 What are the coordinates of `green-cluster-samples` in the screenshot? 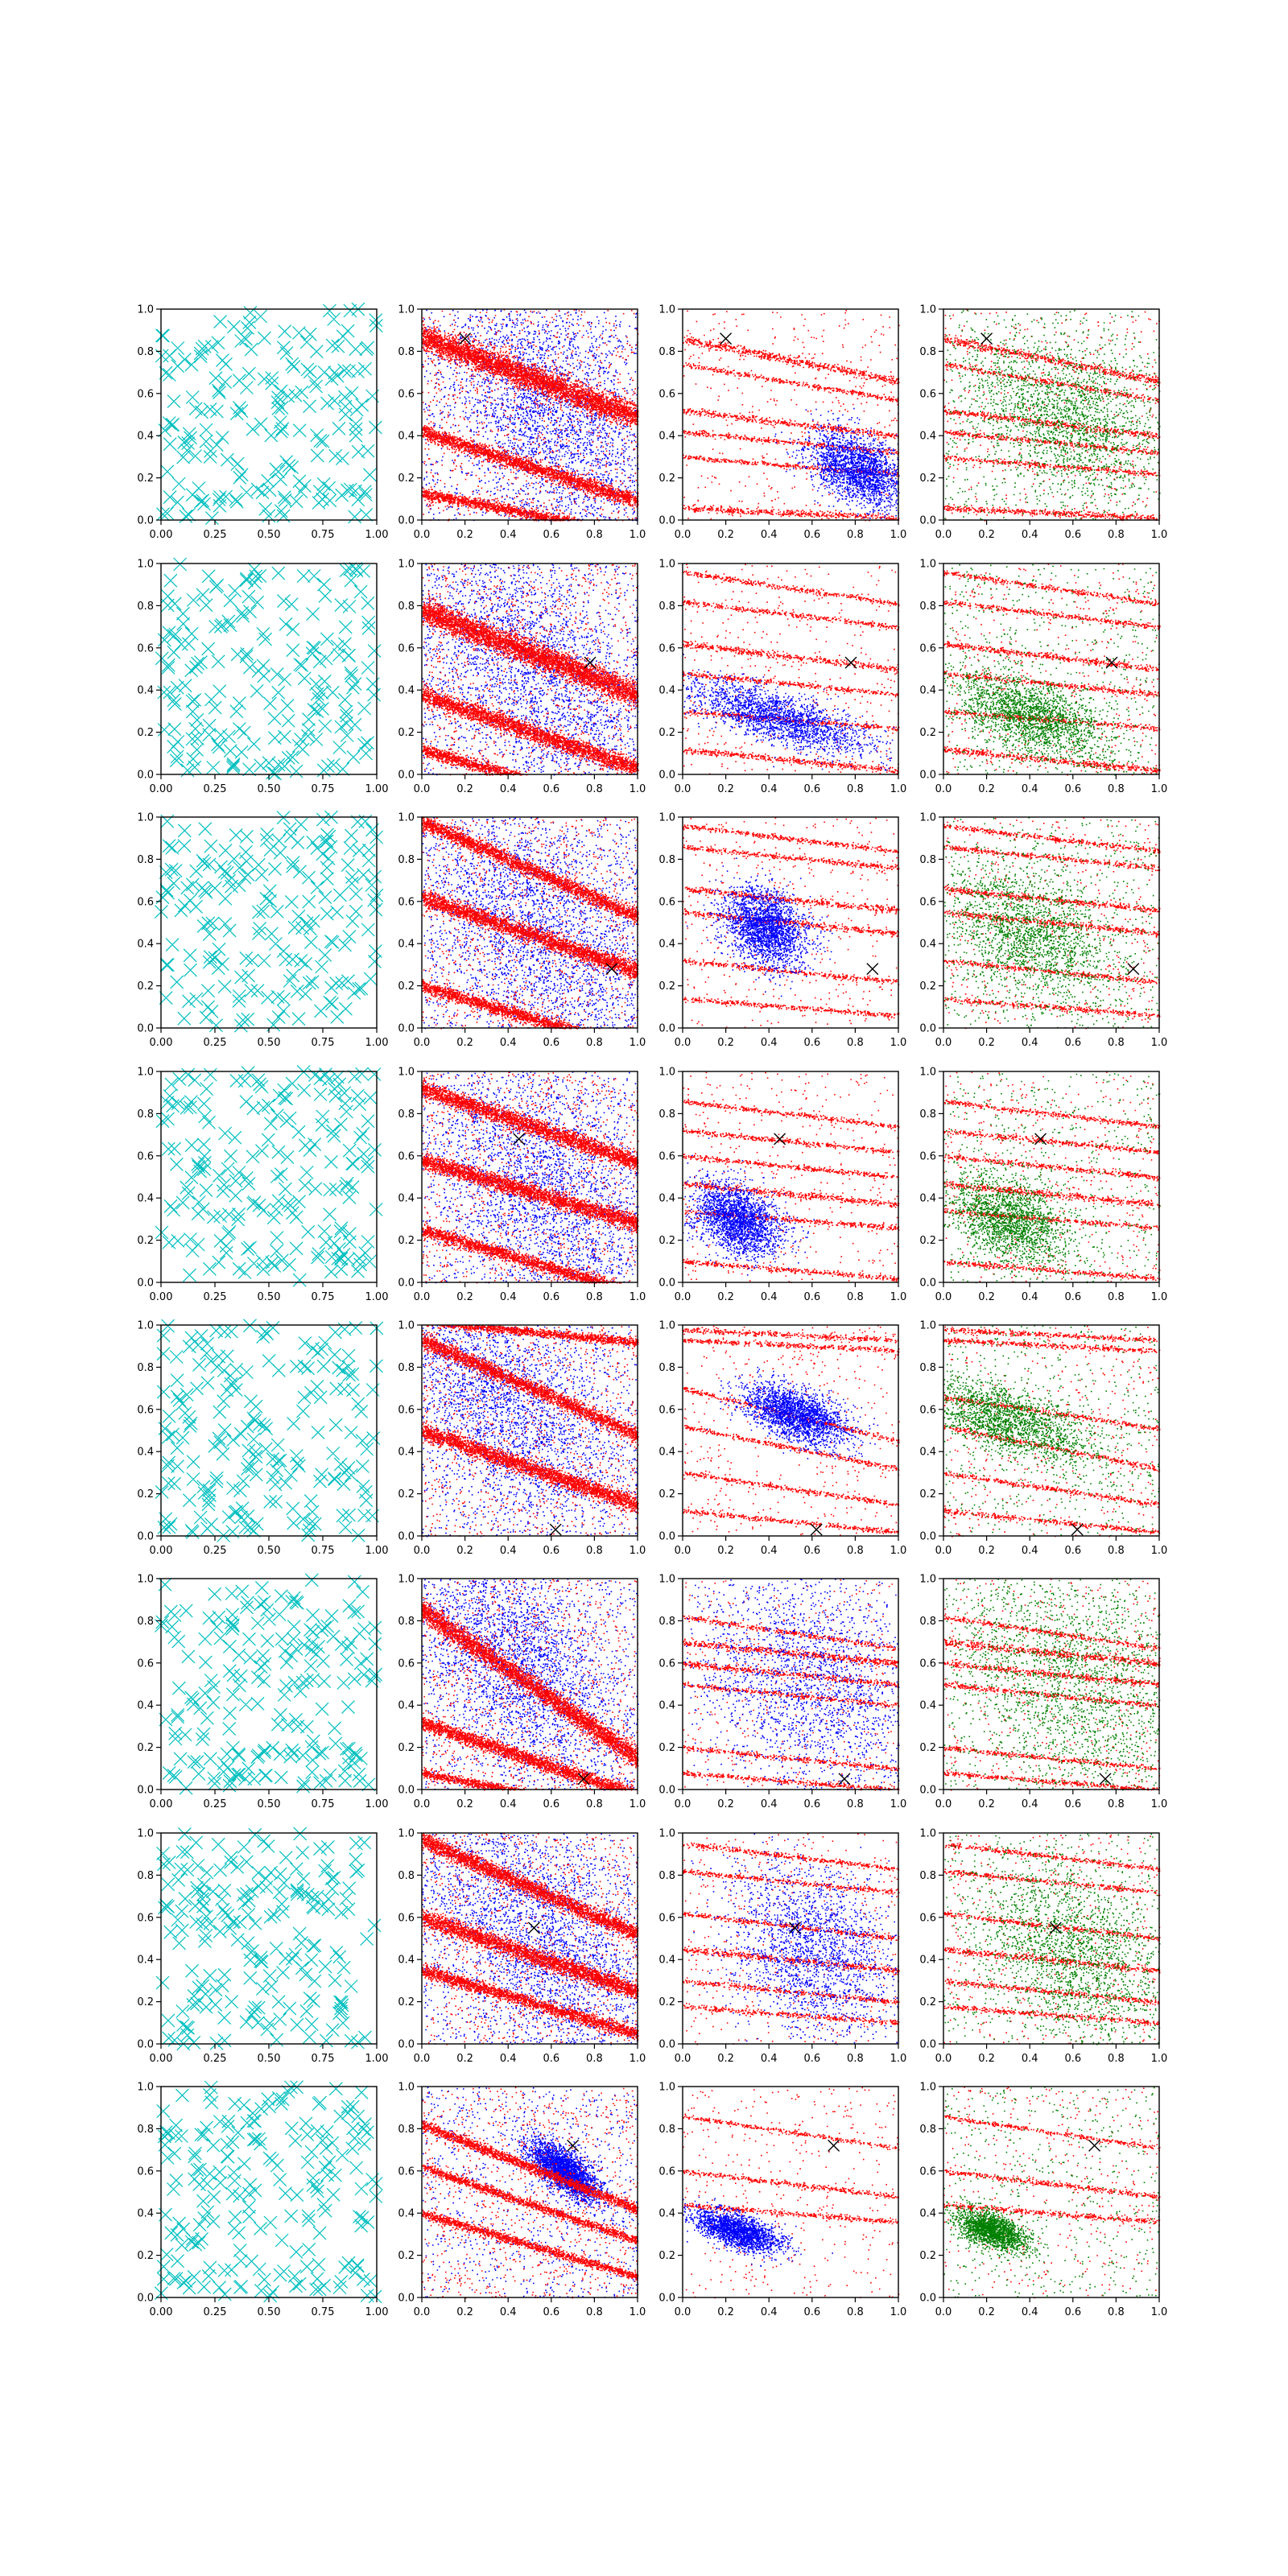 It's located at (1051, 923).